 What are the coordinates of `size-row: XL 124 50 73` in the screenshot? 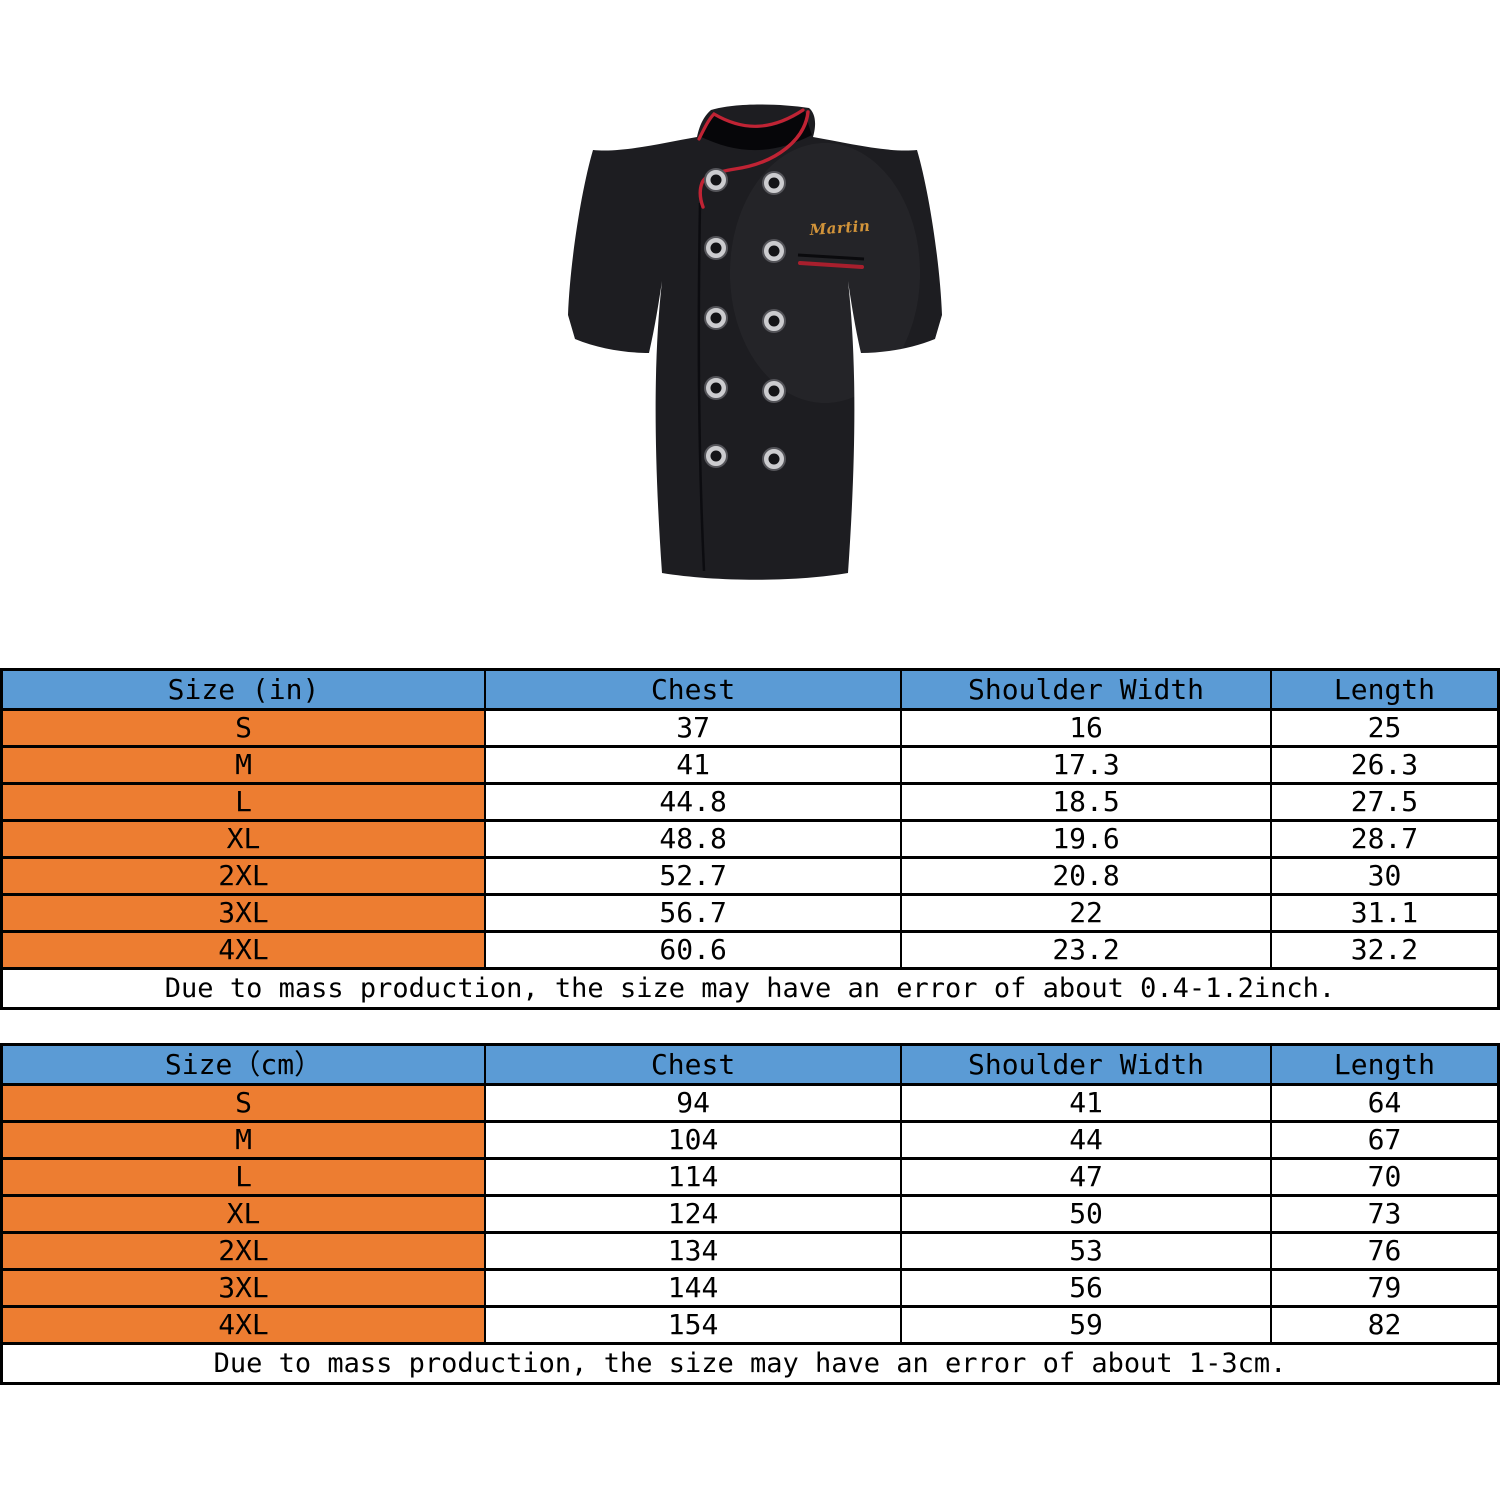 It's located at (750, 1214).